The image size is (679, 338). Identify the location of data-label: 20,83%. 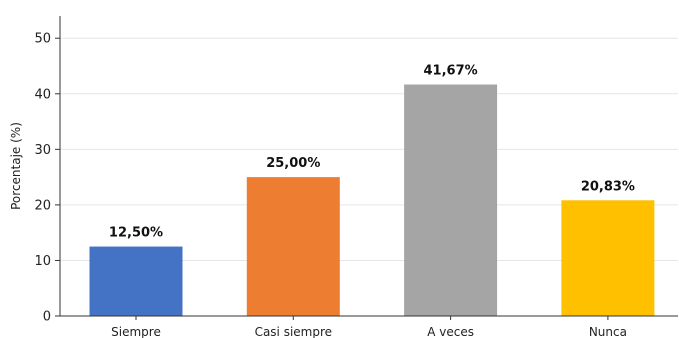
(608, 186).